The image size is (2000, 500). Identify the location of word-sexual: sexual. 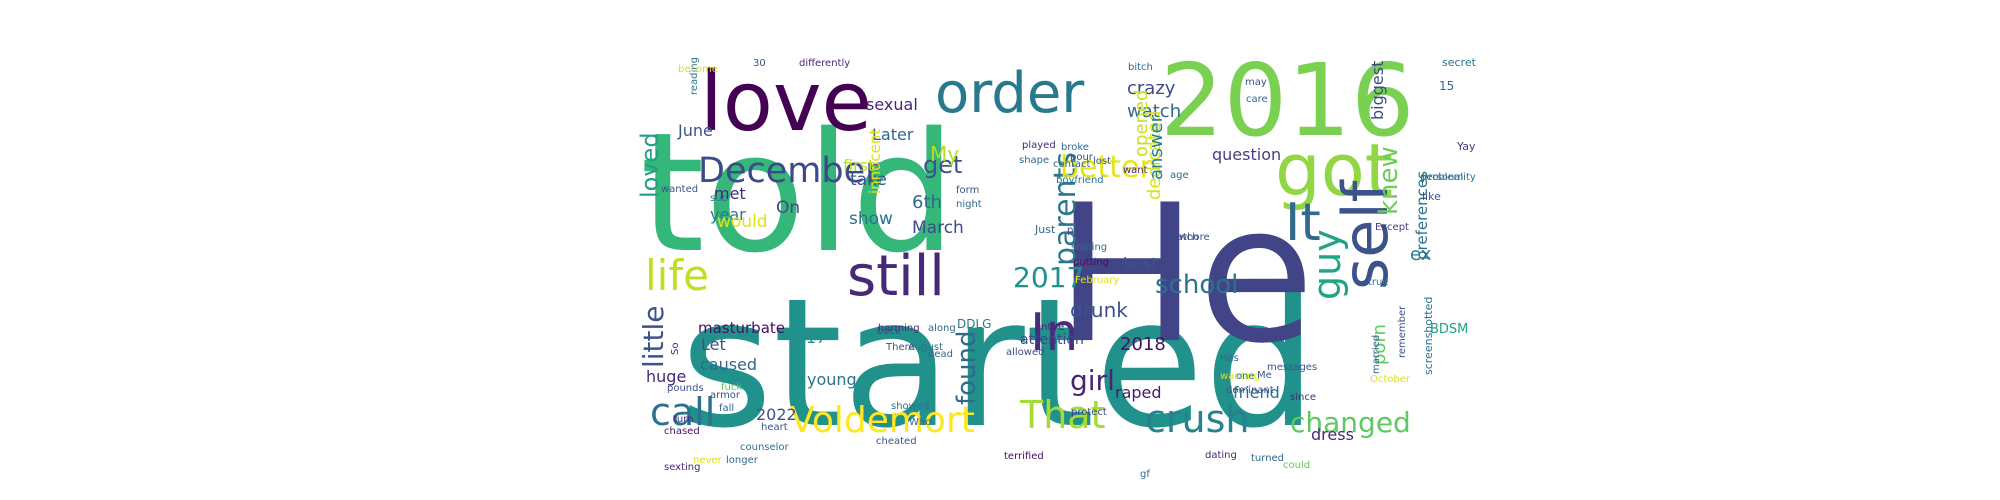
(892, 104).